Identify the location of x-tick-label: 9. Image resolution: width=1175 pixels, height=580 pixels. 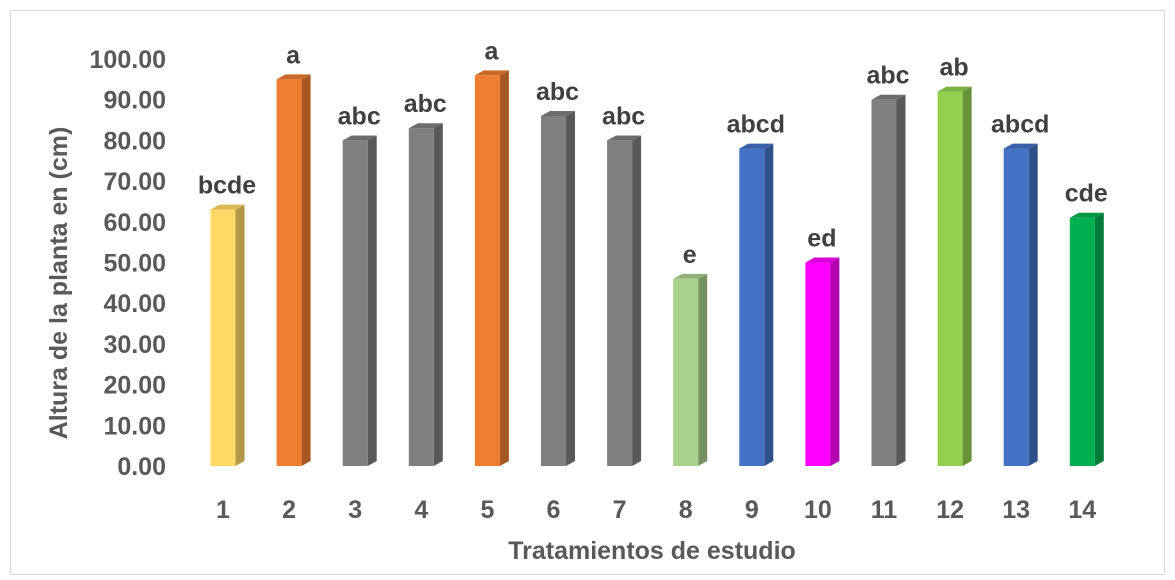
(752, 510).